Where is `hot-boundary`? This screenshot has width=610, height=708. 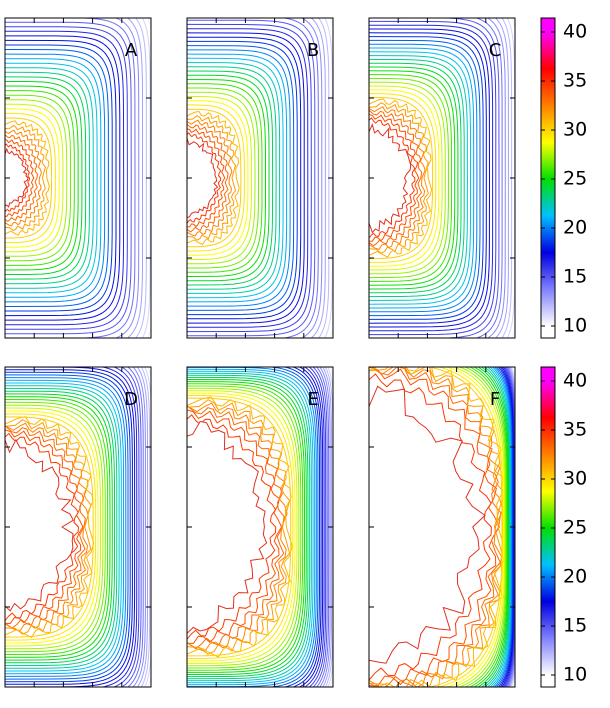
hot-boundary is located at coordinates (39, 525).